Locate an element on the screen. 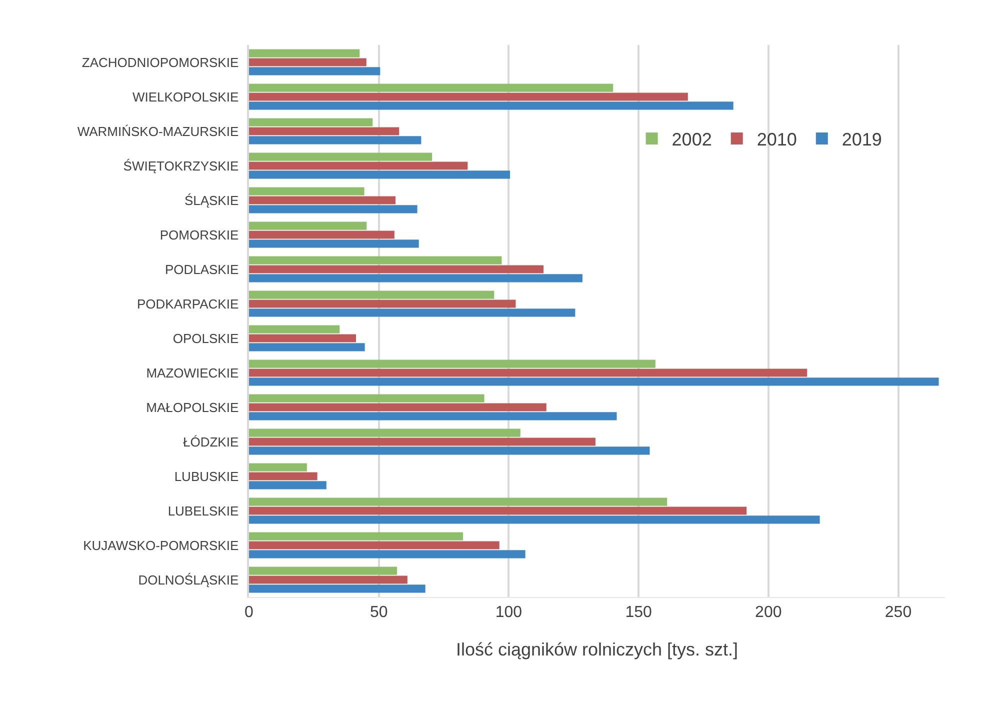 This screenshot has height=707, width=985. y-tick-label: WARMIŃSKO-MAZURSKIE is located at coordinates (158, 131).